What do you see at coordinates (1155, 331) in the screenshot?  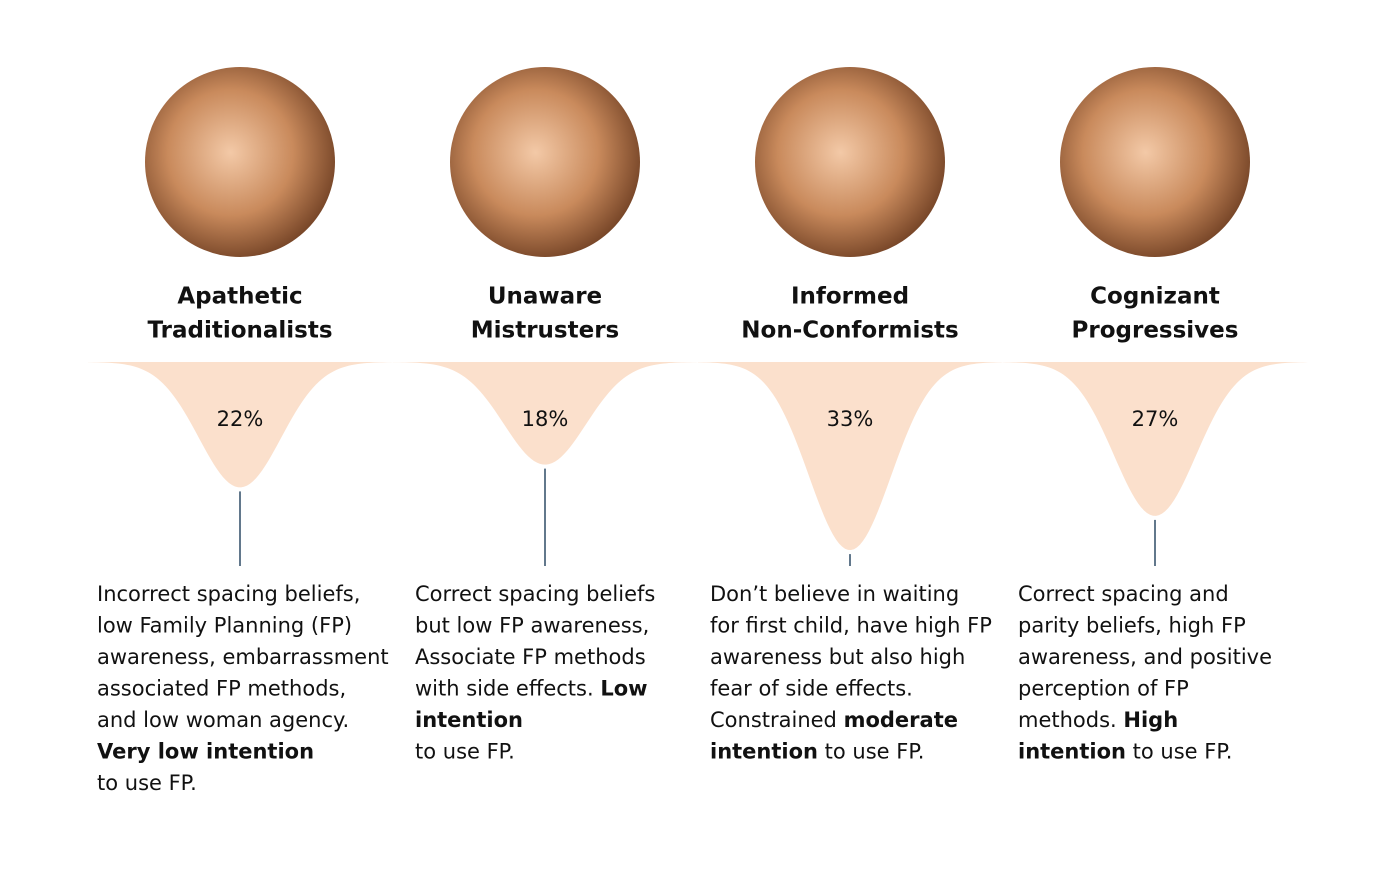 I see `segment-title: Progressives` at bounding box center [1155, 331].